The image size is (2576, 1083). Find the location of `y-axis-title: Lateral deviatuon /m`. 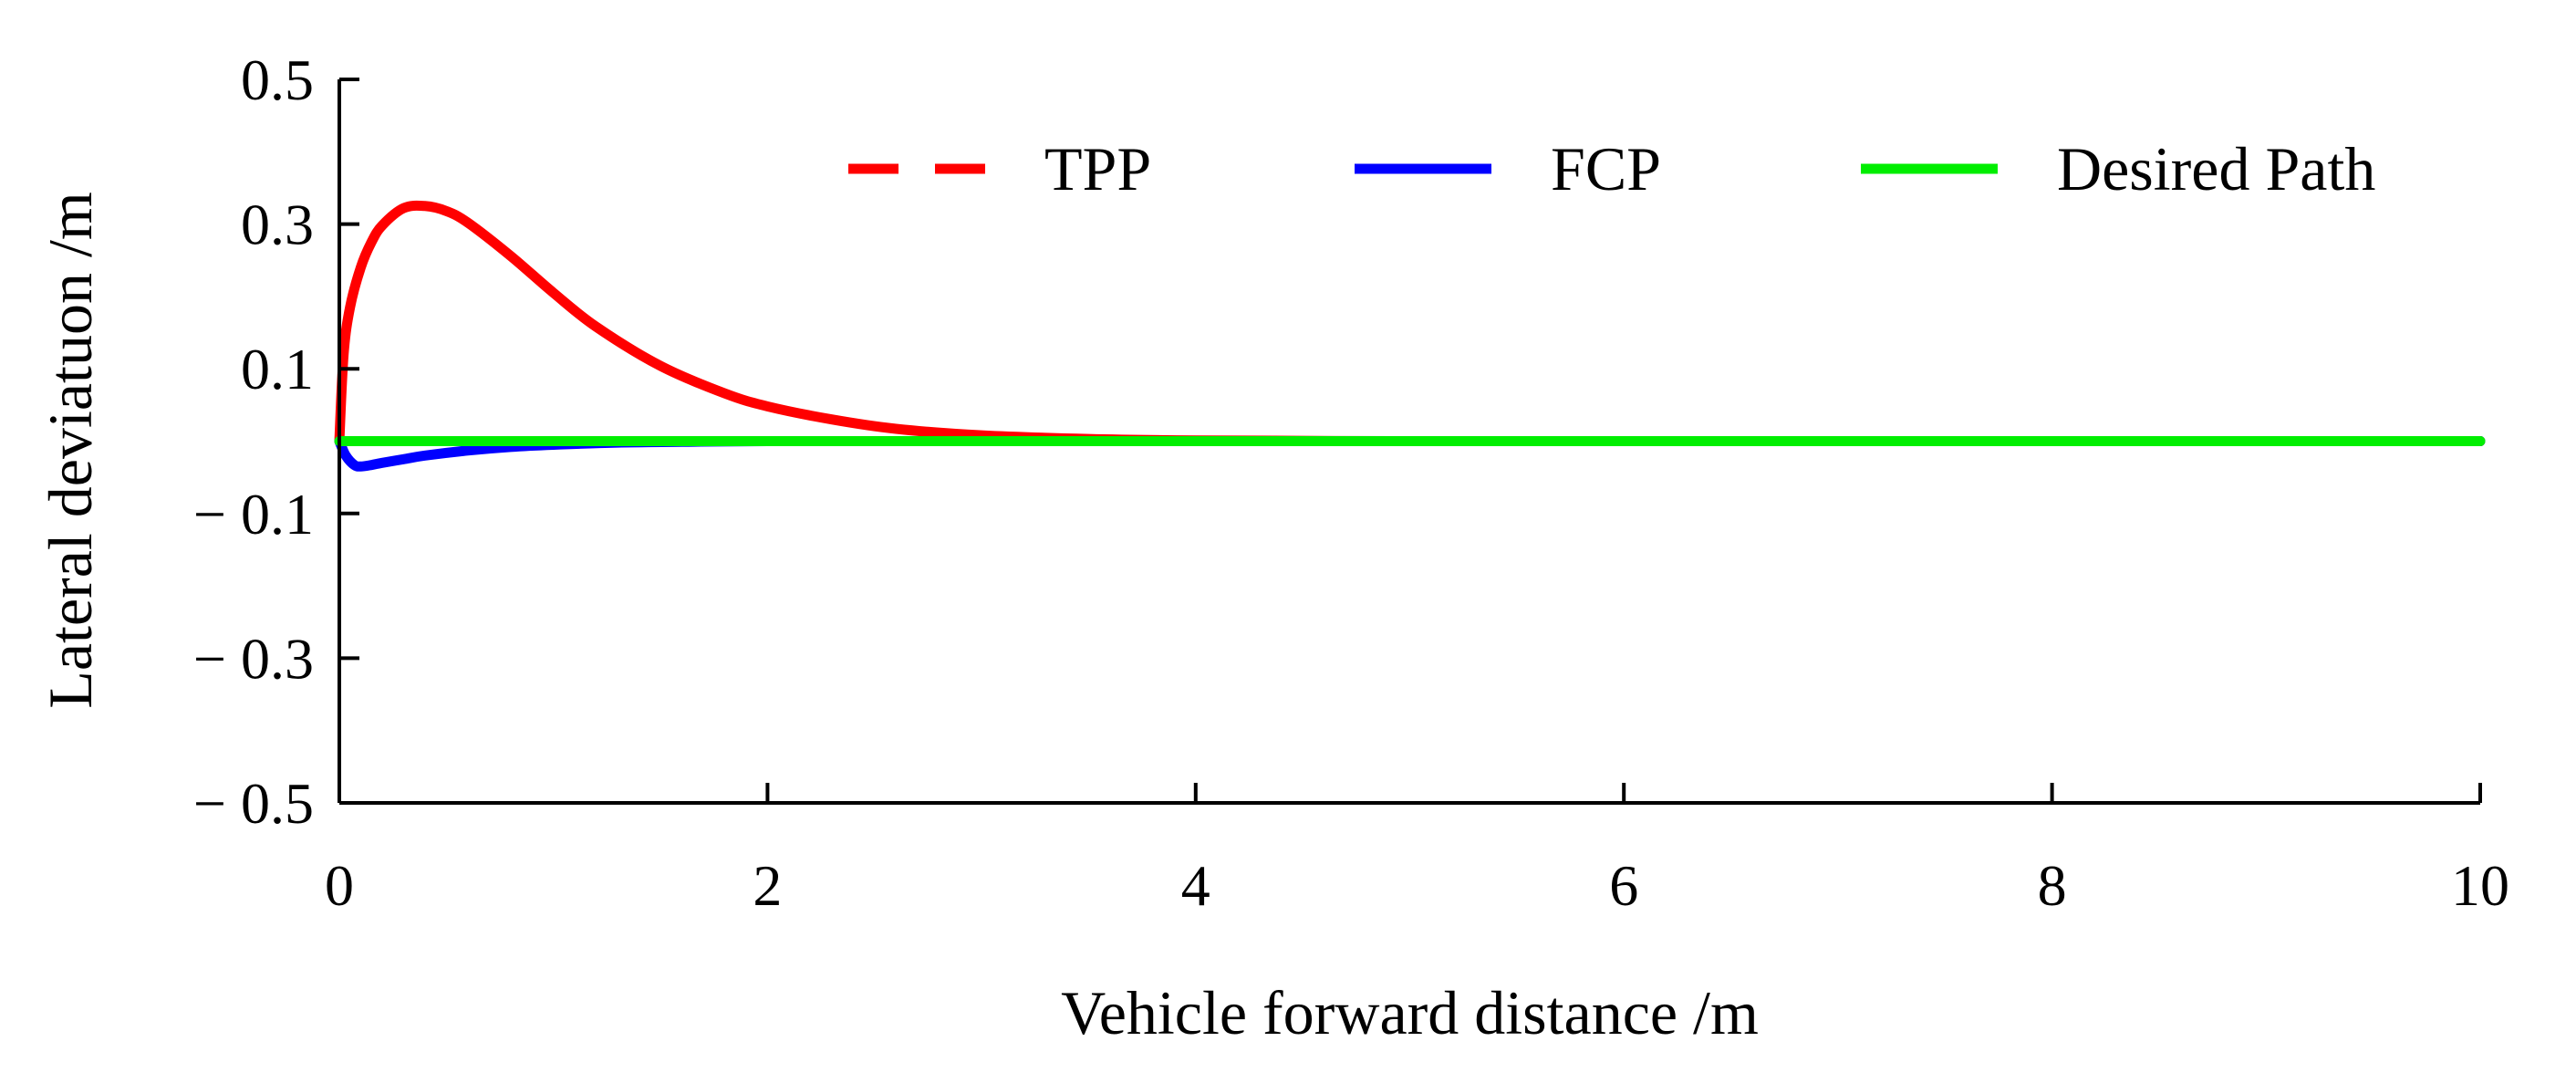

y-axis-title: Lateral deviatuon /m is located at coordinates (70, 450).